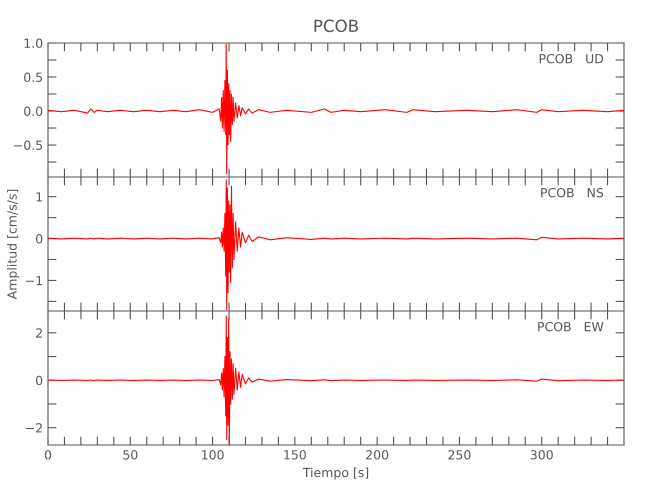  Describe the element at coordinates (34, 427) in the screenshot. I see `y-tick-label: −2` at that location.